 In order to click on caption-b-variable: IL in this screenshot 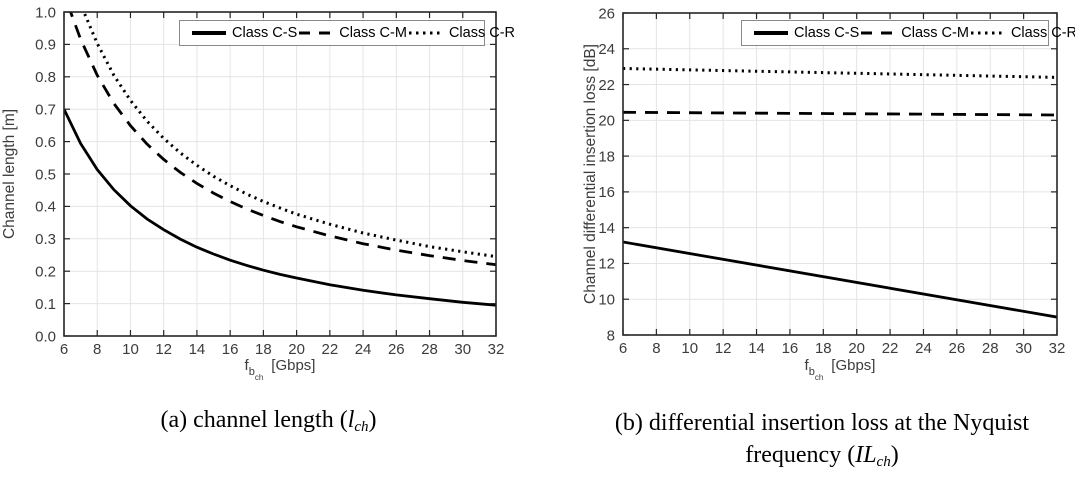, I will do `click(866, 455)`.